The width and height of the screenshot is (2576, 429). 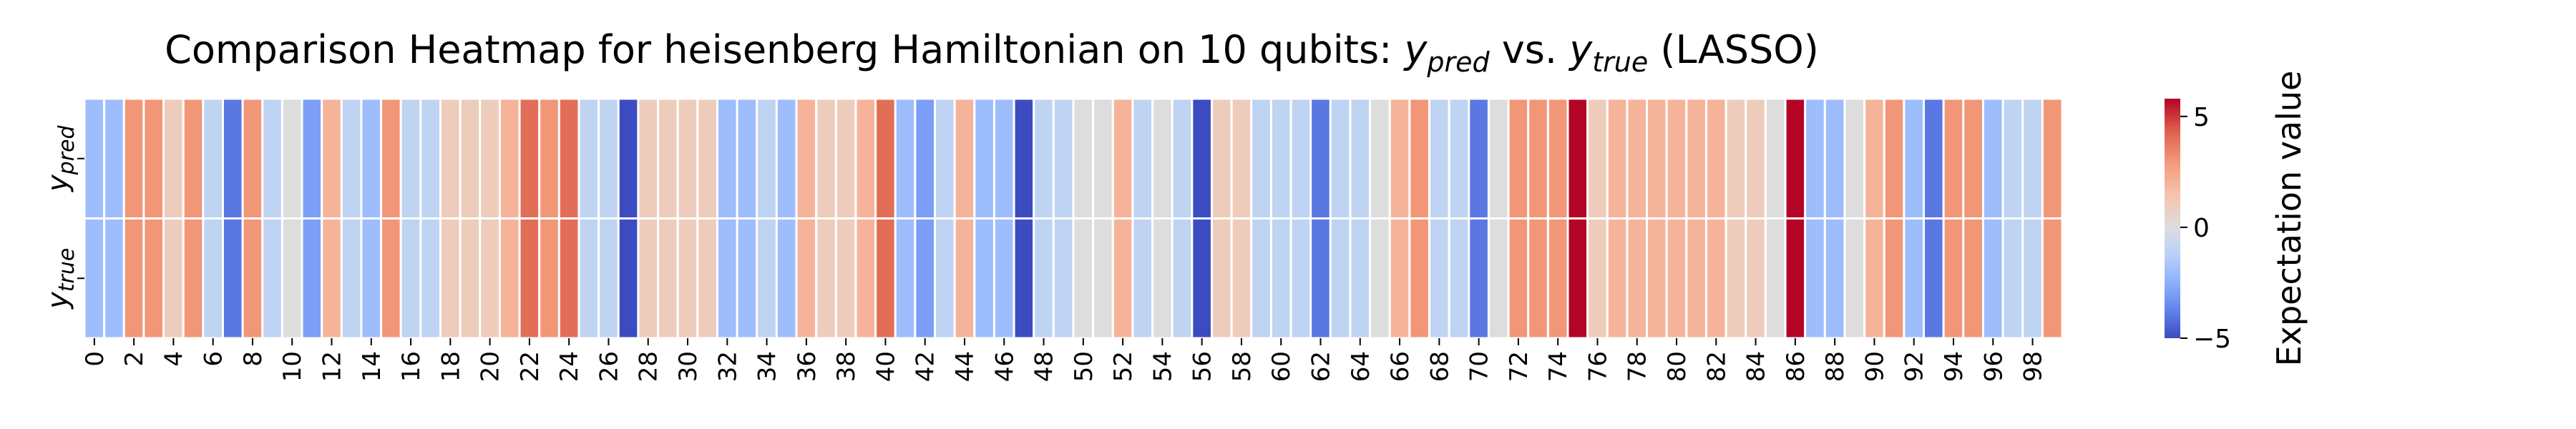 What do you see at coordinates (1954, 366) in the screenshot?
I see `x-tick-label: 94` at bounding box center [1954, 366].